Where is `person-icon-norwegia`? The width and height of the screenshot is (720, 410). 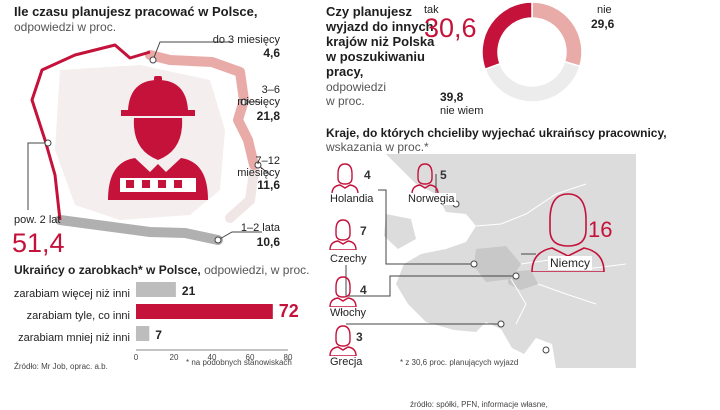 person-icon-norwegia is located at coordinates (425, 178).